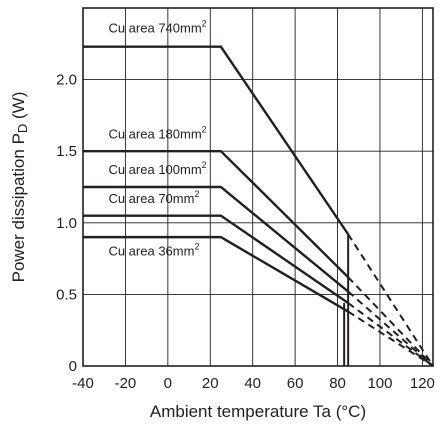  Describe the element at coordinates (73, 366) in the screenshot. I see `y-tick-label: 0` at that location.